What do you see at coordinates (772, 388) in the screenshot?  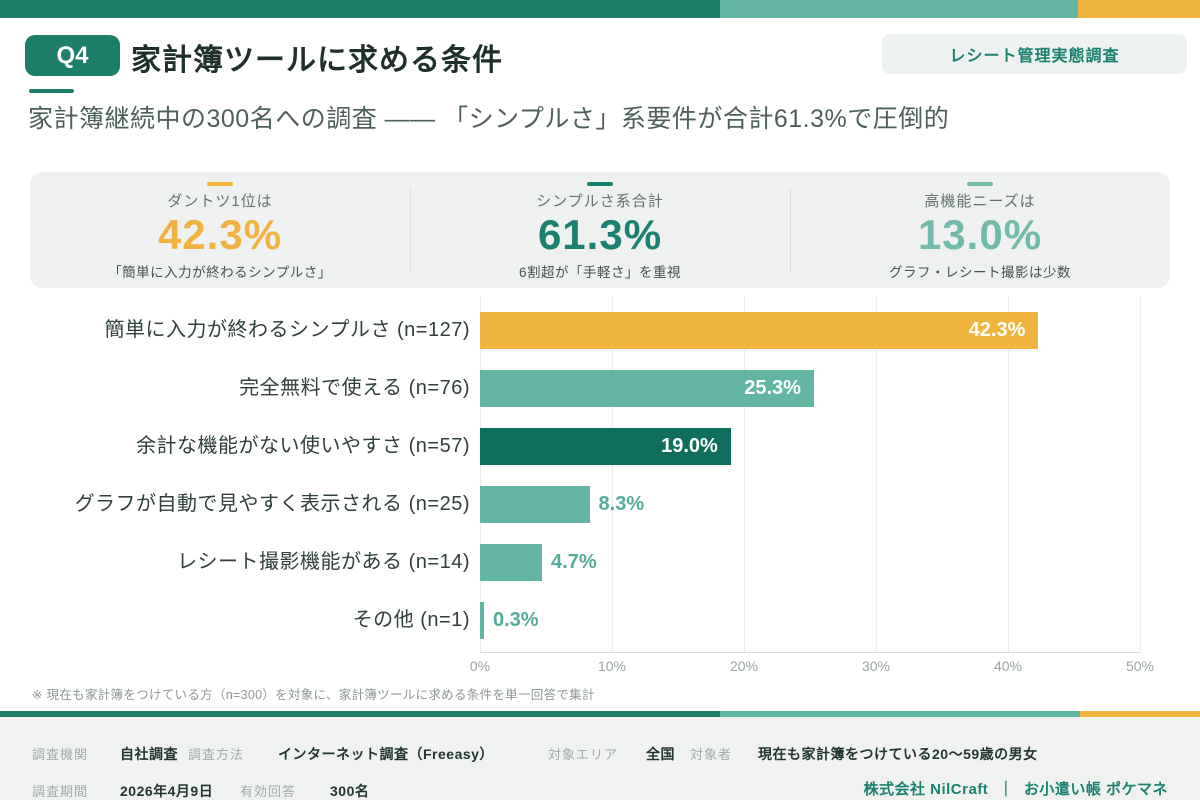 I see `bar-value-label: 25.3%` at bounding box center [772, 388].